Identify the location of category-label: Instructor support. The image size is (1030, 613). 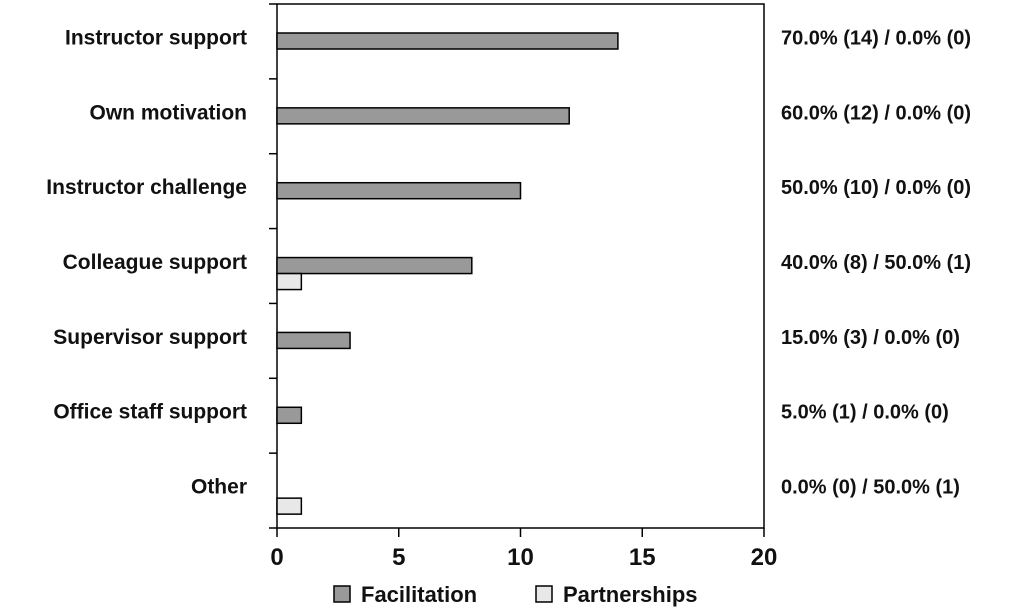
(156, 37).